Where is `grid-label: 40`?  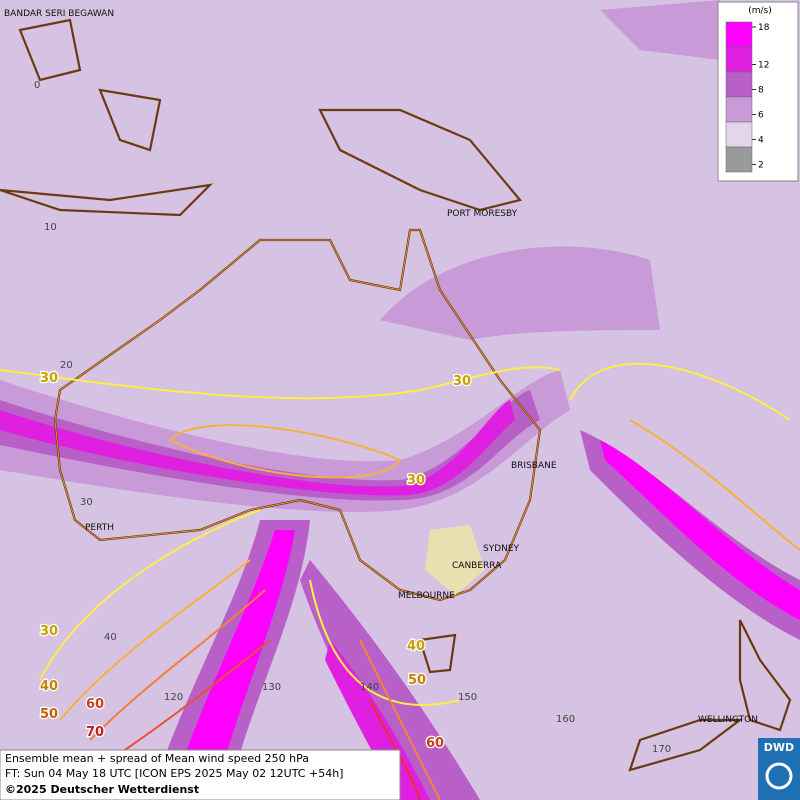
grid-label: 40 is located at coordinates (110, 637).